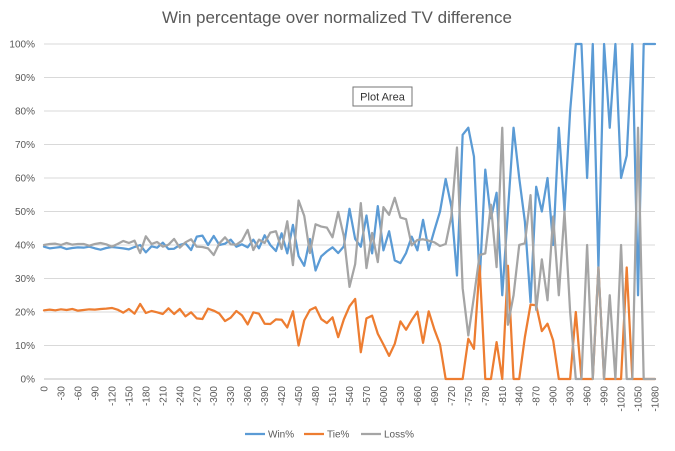 Image resolution: width=675 pixels, height=451 pixels. I want to click on x-tick-label: -30, so click(61, 393).